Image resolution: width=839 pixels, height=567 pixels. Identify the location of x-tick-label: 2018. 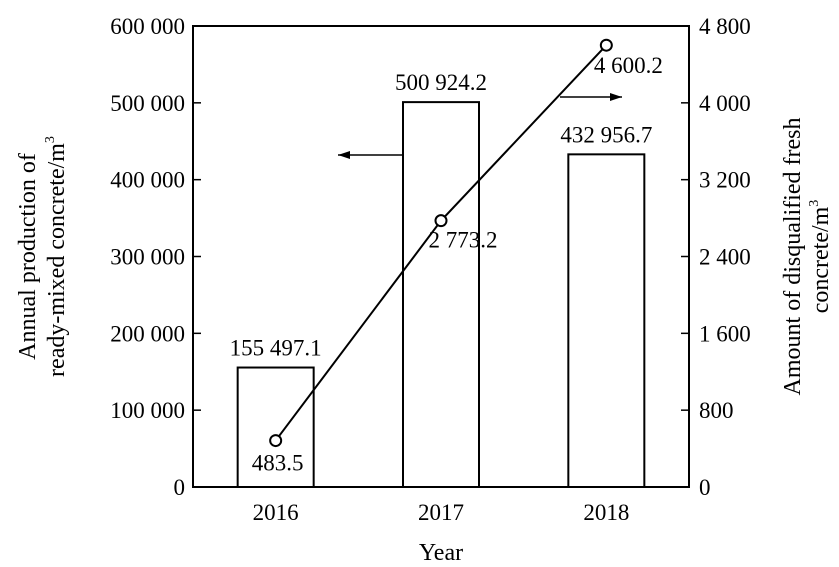
(606, 512).